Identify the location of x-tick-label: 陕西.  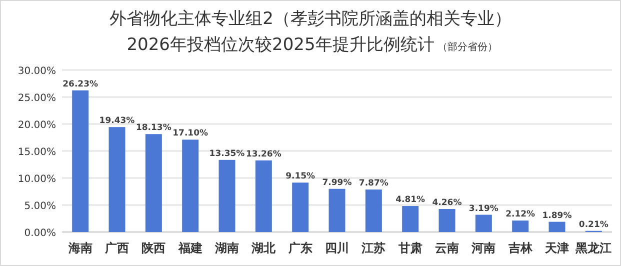
(154, 248).